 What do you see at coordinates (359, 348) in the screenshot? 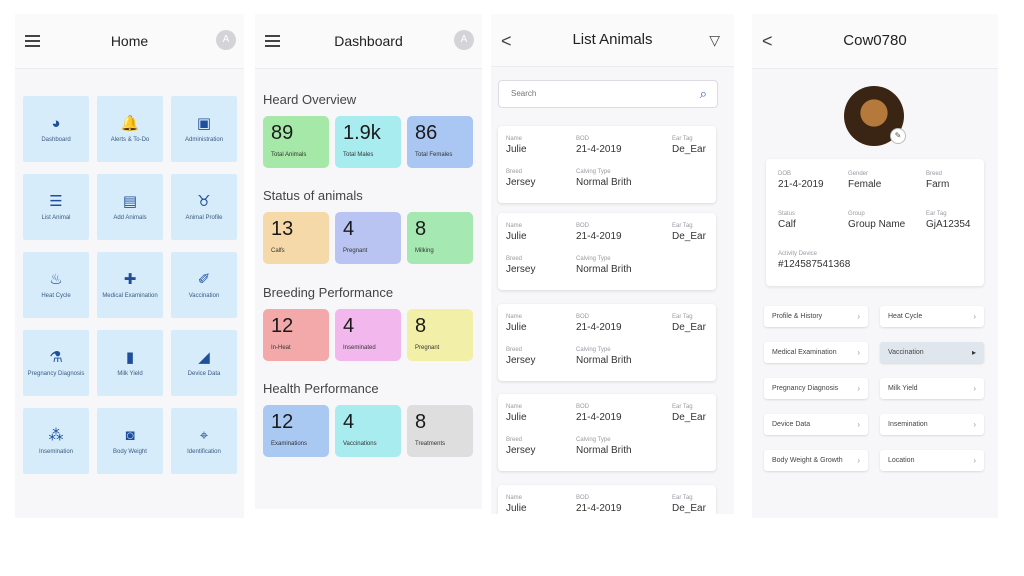
I see `stat-label: Inseminated` at bounding box center [359, 348].